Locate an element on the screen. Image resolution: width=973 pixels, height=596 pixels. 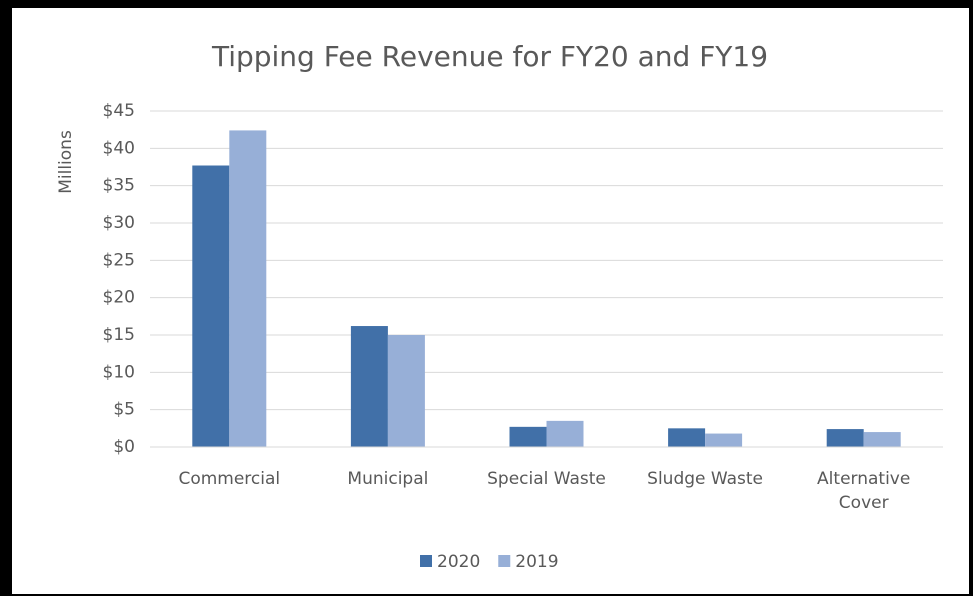
y-tick-label: $35 is located at coordinates (119, 186).